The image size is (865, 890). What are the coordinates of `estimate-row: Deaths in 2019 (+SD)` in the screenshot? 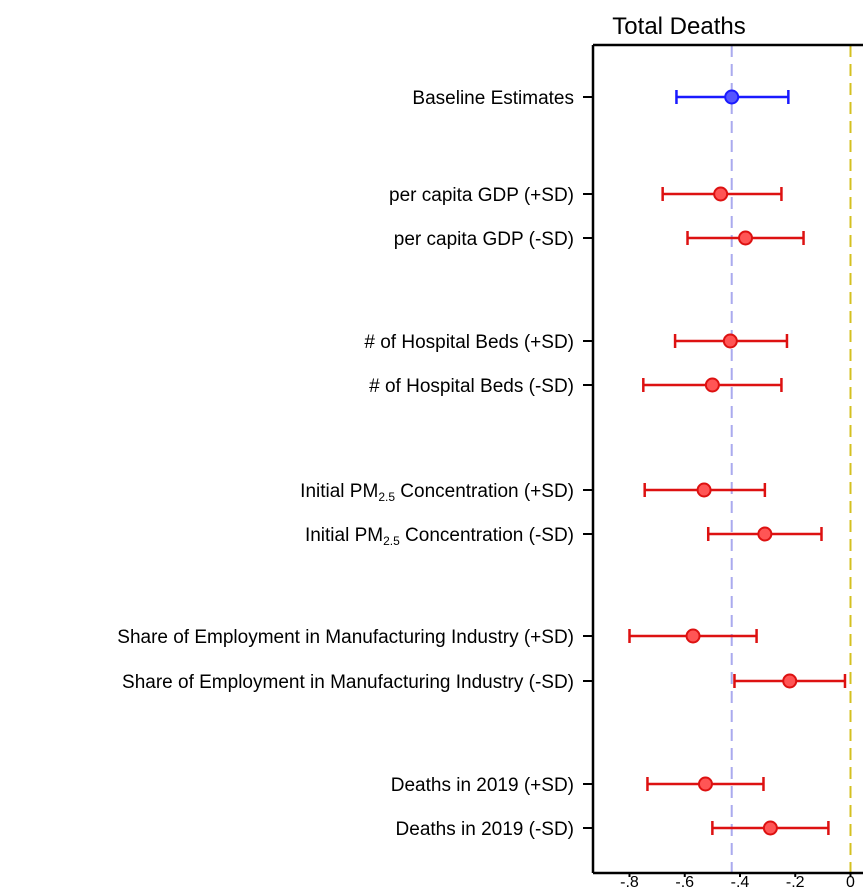 It's located at (578, 785).